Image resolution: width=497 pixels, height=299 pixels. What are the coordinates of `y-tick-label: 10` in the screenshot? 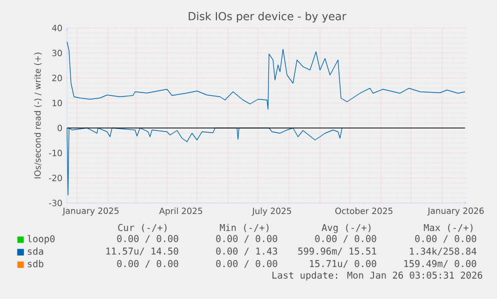 It's located at (57, 103).